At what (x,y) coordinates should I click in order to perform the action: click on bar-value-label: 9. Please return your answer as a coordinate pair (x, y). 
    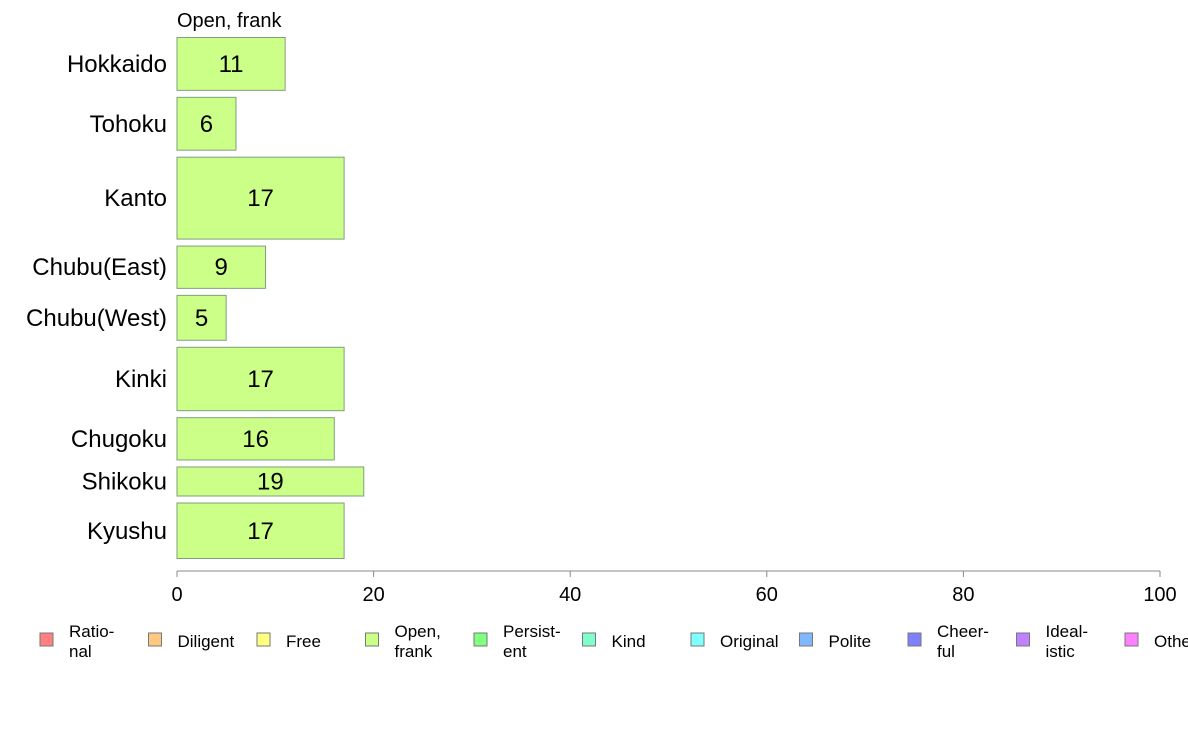
    Looking at the image, I should click on (221, 267).